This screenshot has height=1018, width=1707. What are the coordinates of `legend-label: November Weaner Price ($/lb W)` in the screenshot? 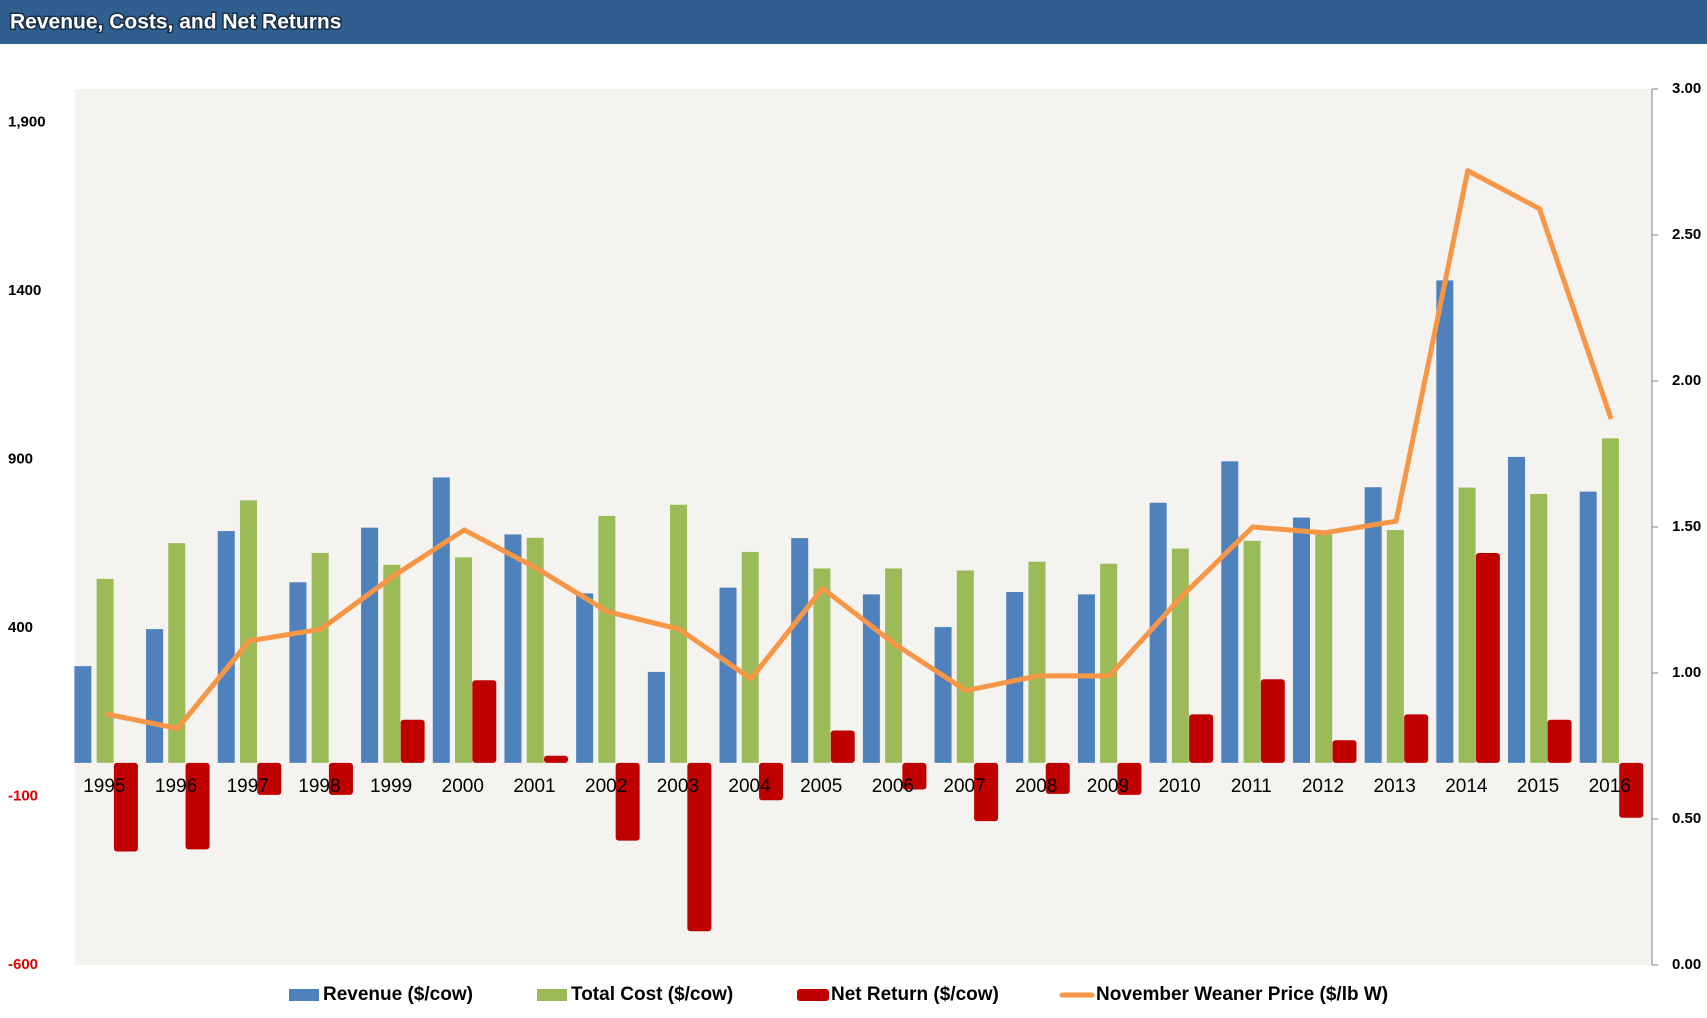 It's located at (1242, 994).